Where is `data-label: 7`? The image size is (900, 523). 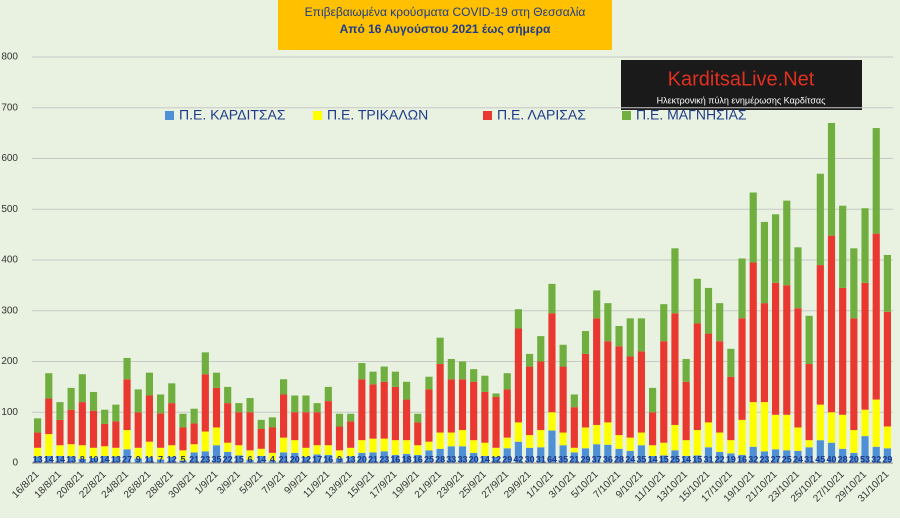
data-label: 7 is located at coordinates (160, 459).